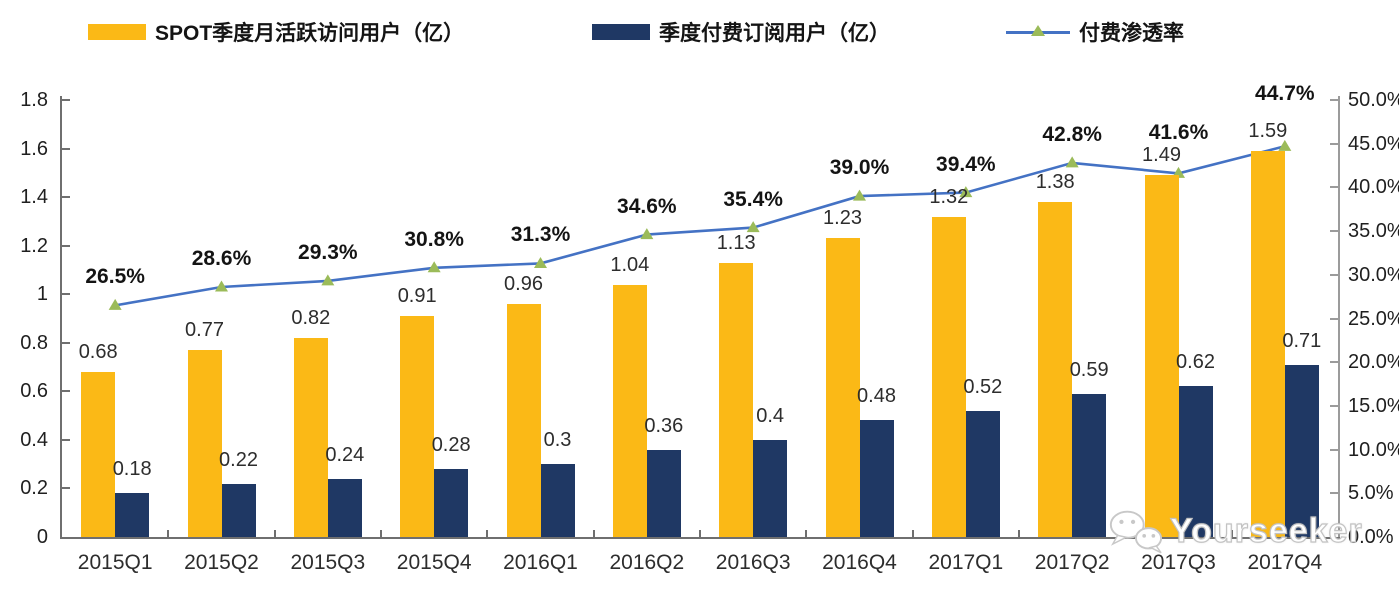 Image resolution: width=1399 pixels, height=596 pixels. Describe the element at coordinates (700, 538) in the screenshot. I see `x-axis-line` at that location.